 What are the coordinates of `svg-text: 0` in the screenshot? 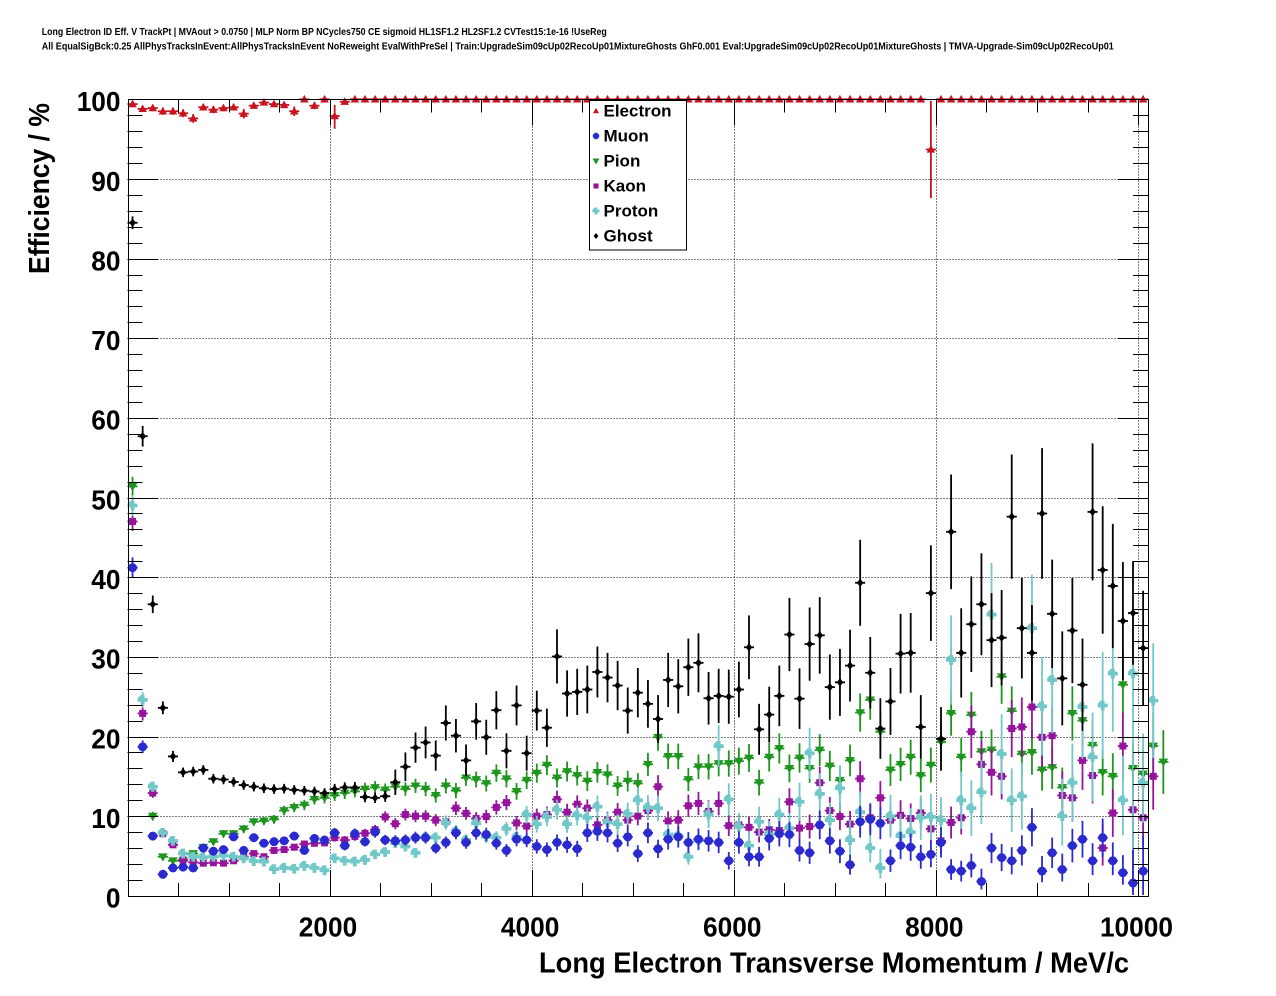 It's located at (113, 898).